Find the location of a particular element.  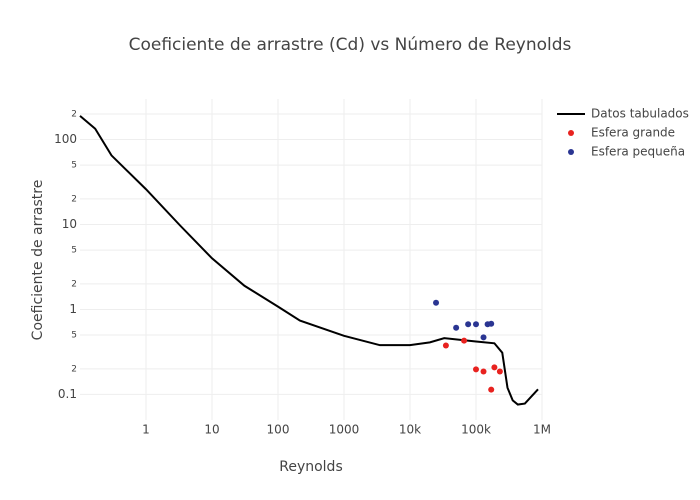

x-tick-label: 100k is located at coordinates (476, 430).